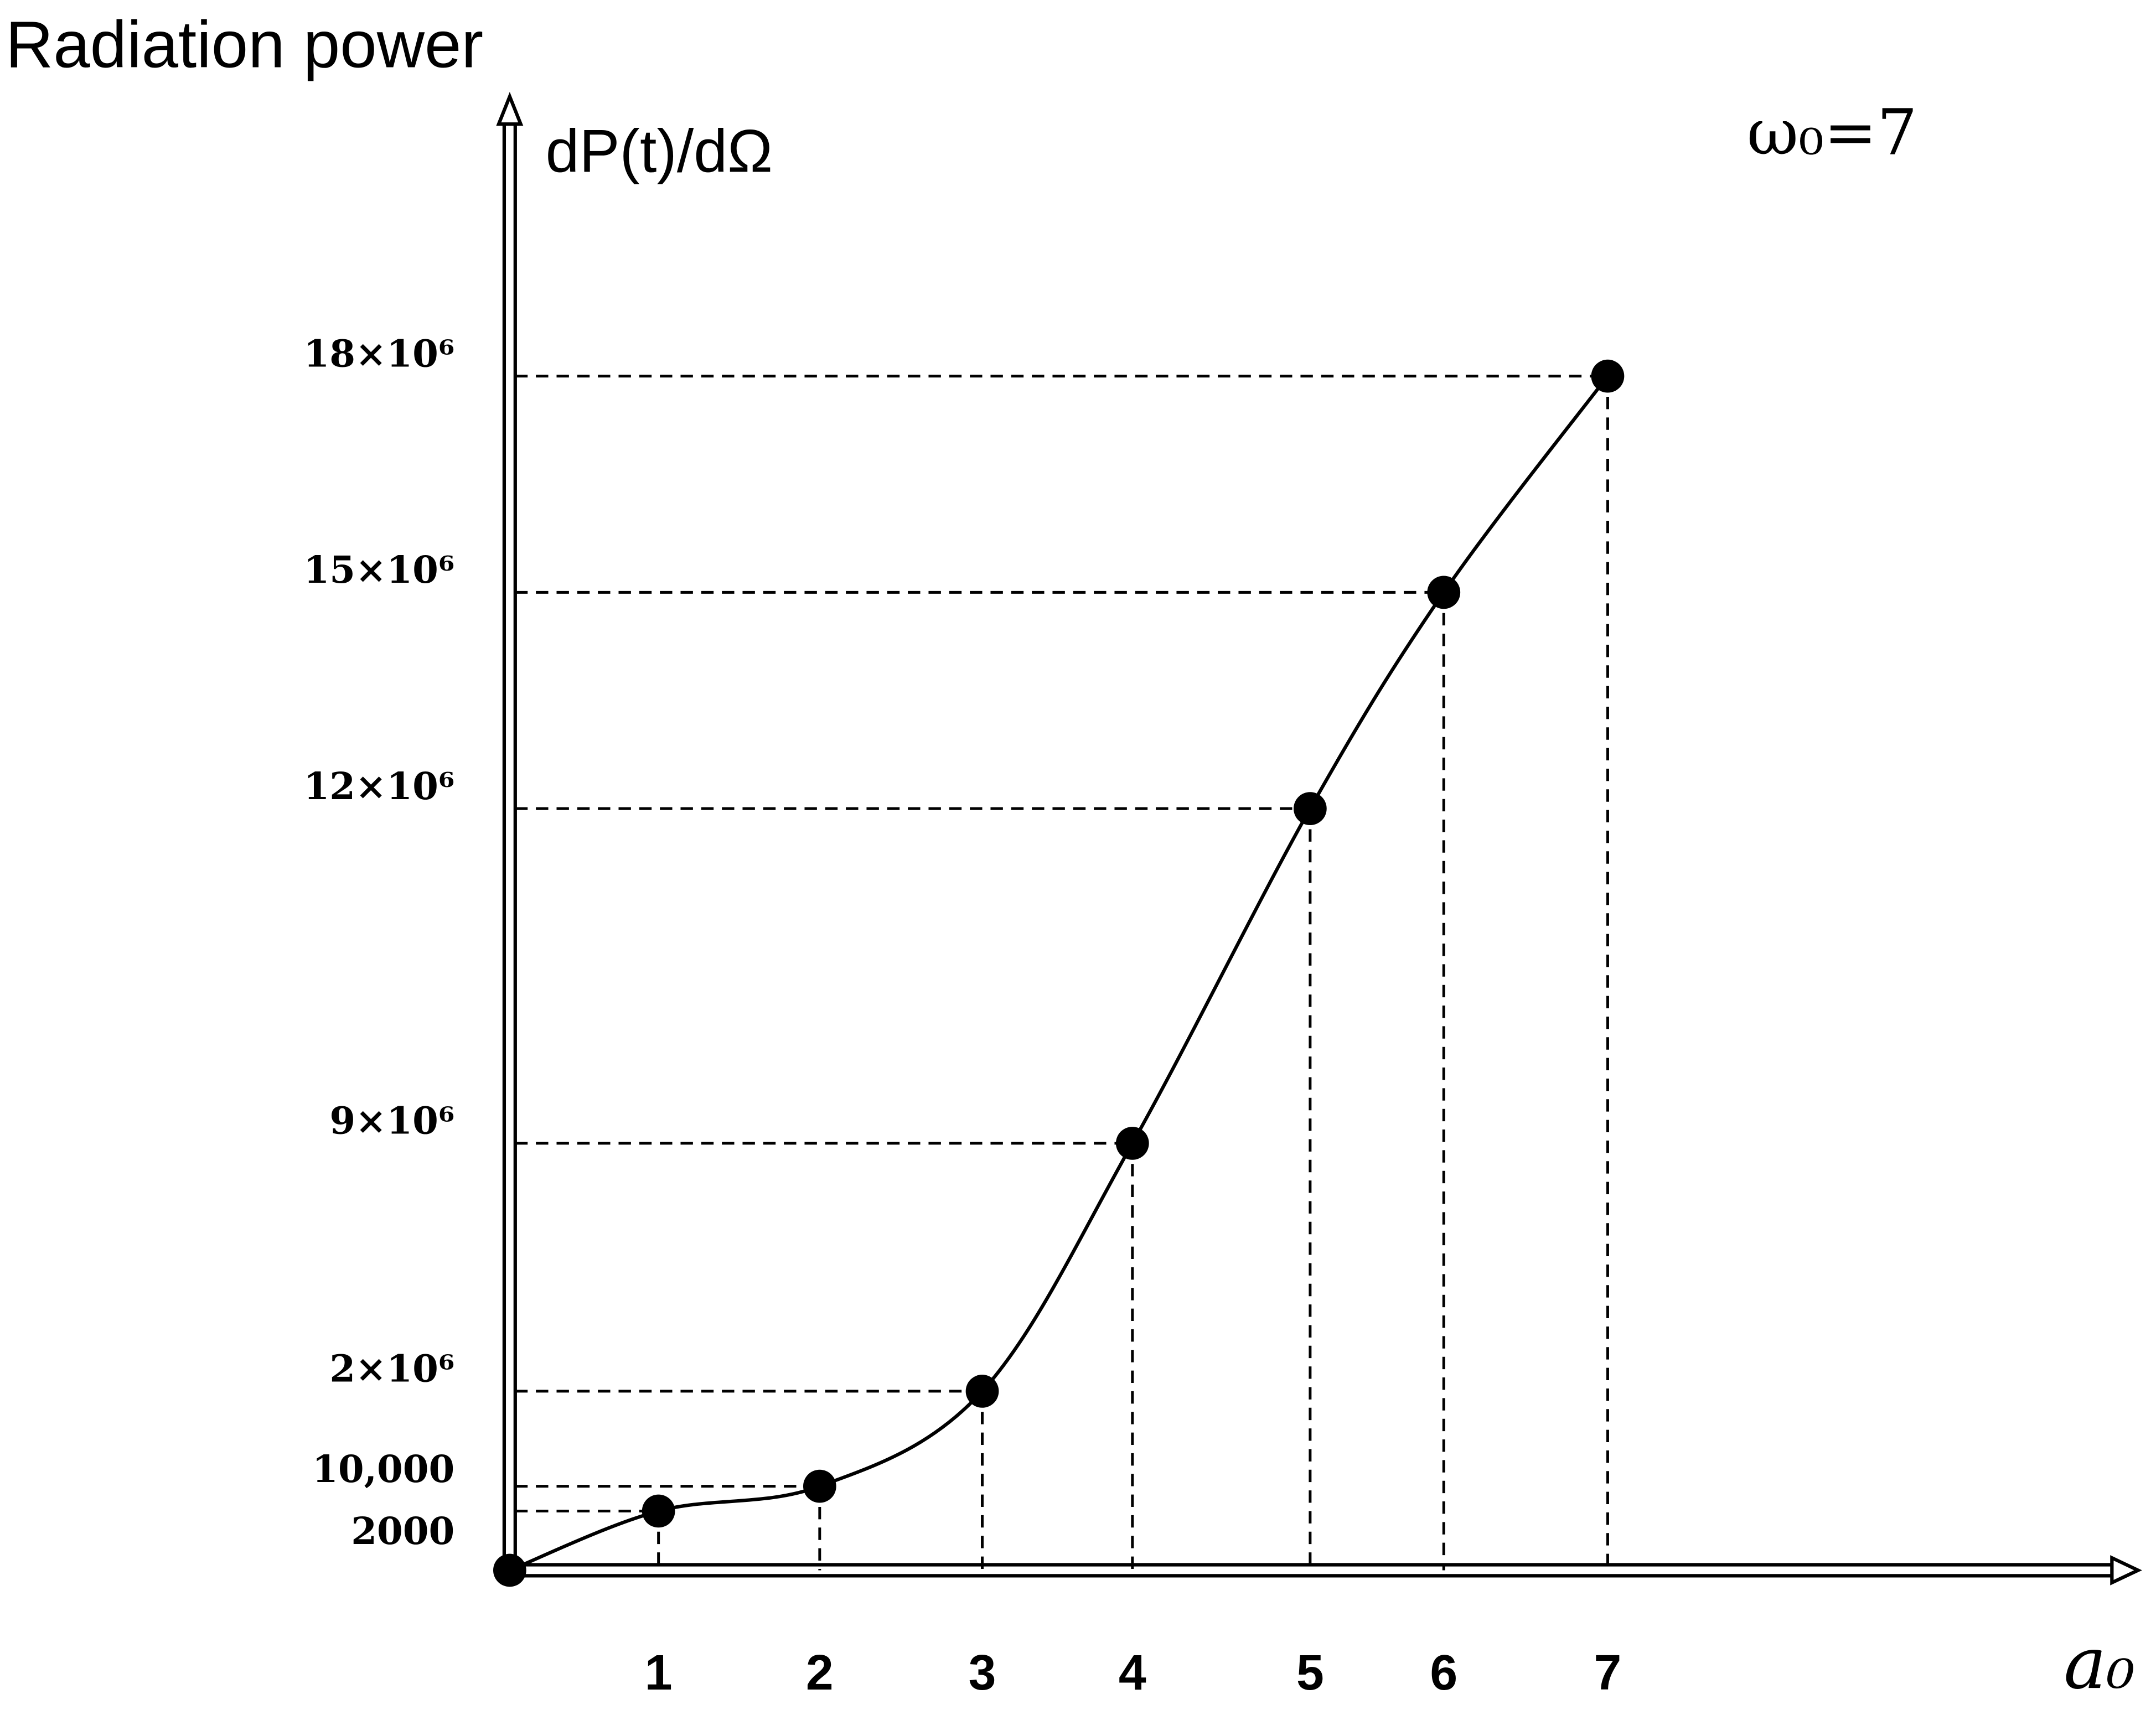  What do you see at coordinates (391, 1369) in the screenshot?
I see `y-tick-label: 2×10⁶` at bounding box center [391, 1369].